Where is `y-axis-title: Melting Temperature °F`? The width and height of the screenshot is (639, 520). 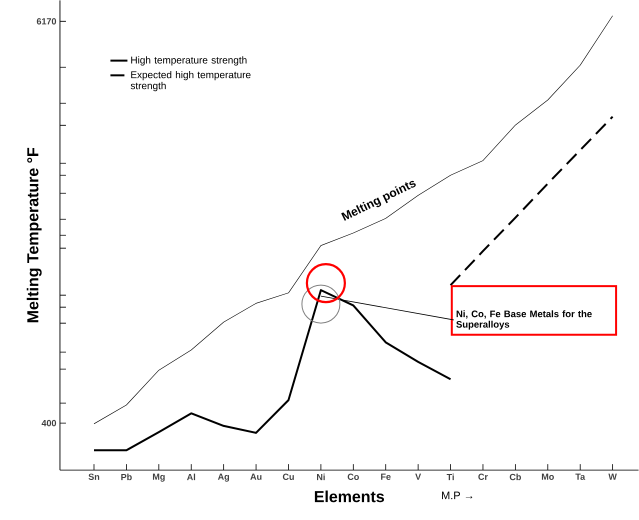
y-axis-title: Melting Temperature °F is located at coordinates (34, 235).